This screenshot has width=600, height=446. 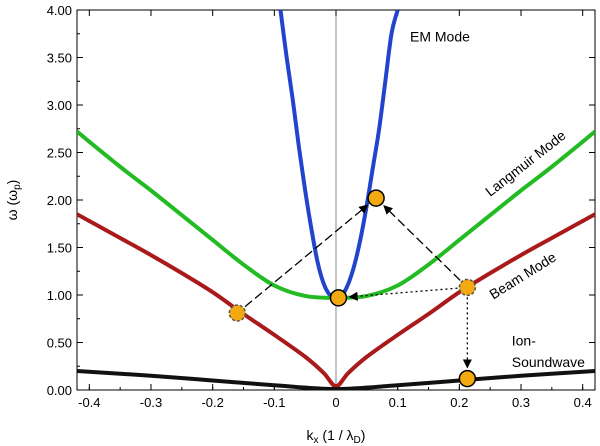 I want to click on y-tick-label: 2.00, so click(x=59, y=200).